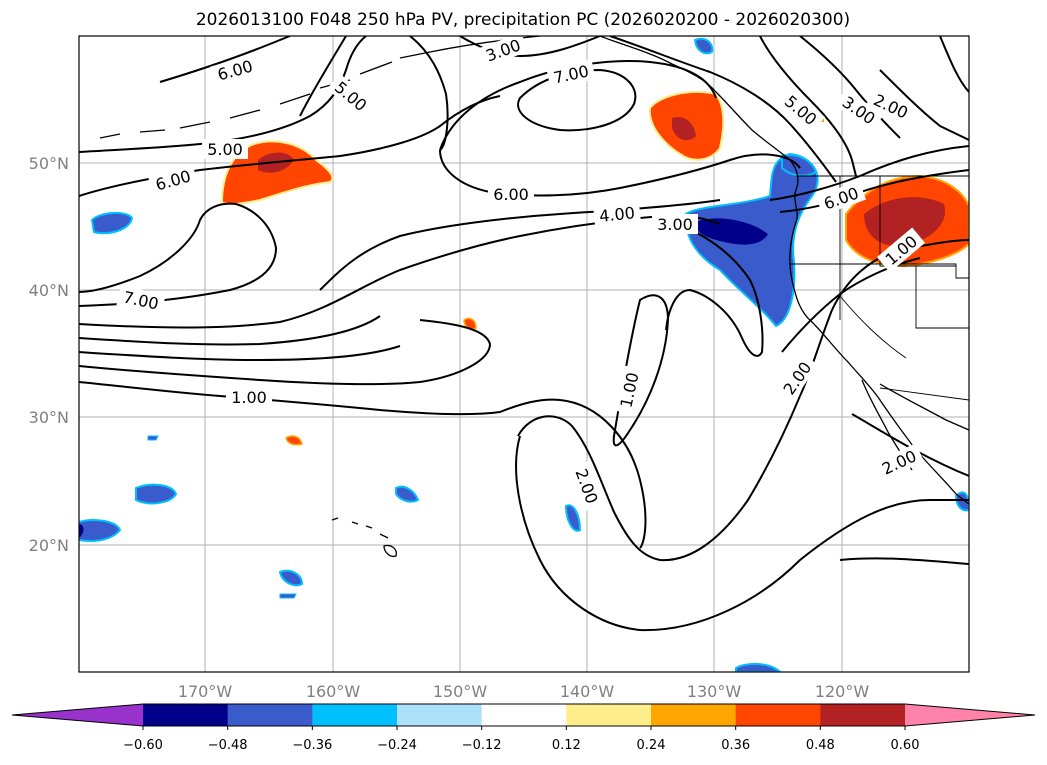 This screenshot has width=1047, height=765. I want to click on colorbar-tick-label: 0.48, so click(820, 745).